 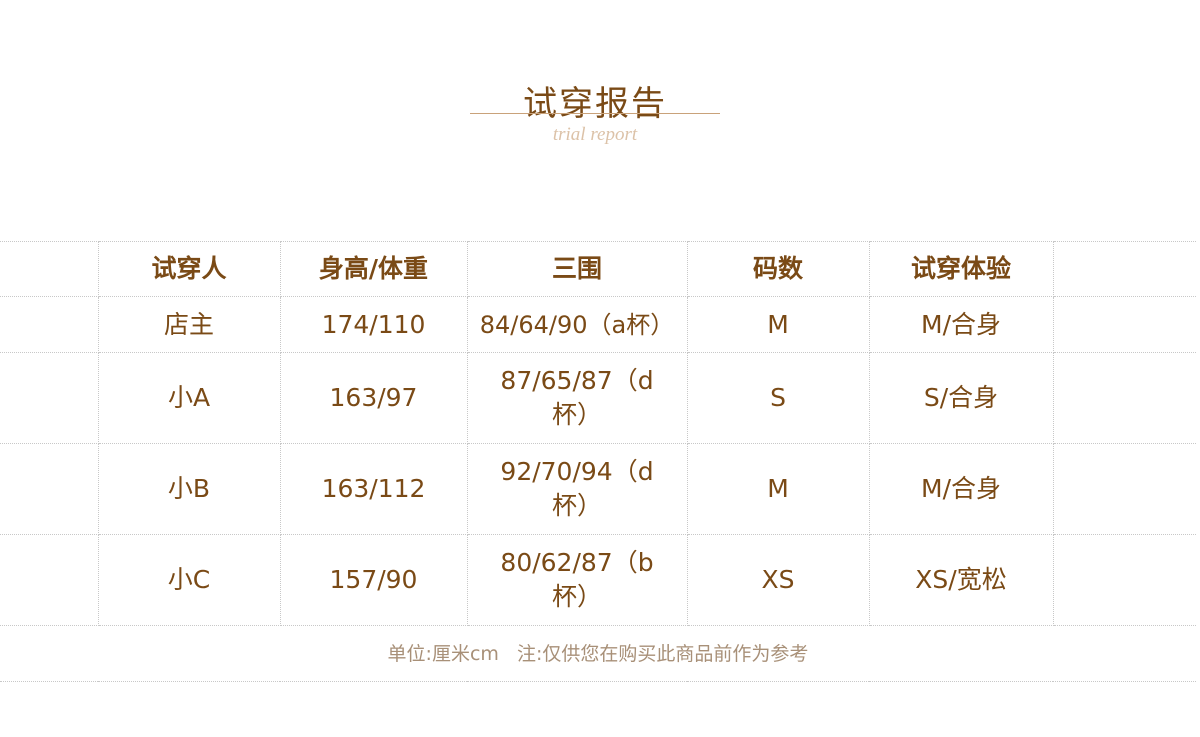 What do you see at coordinates (778, 398) in the screenshot?
I see `cell-size: S` at bounding box center [778, 398].